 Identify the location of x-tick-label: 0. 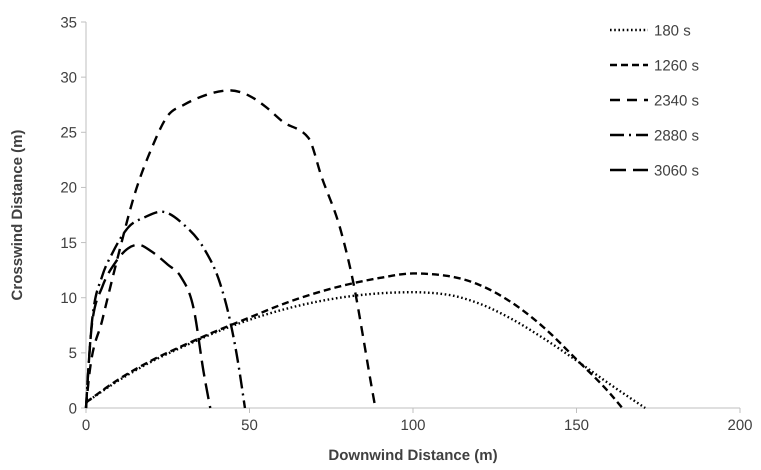
(86, 425).